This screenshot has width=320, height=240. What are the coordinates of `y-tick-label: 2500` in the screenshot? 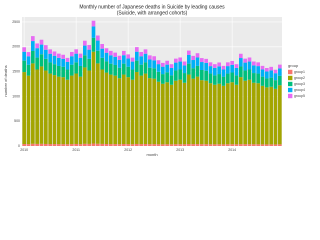 It's located at (16, 22).